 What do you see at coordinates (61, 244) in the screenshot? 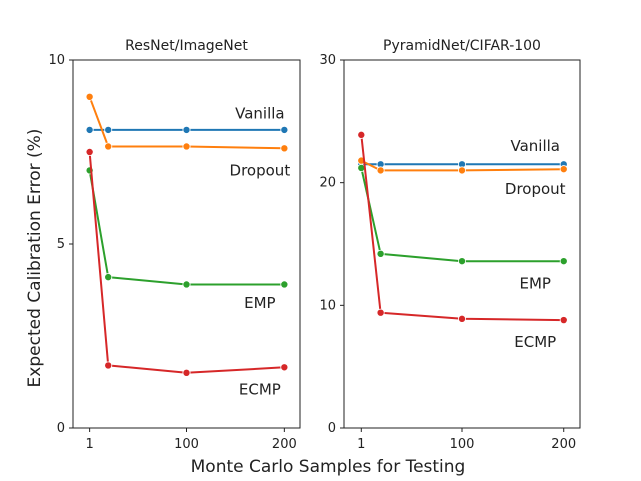
I see `y-tick-label: 5` at bounding box center [61, 244].